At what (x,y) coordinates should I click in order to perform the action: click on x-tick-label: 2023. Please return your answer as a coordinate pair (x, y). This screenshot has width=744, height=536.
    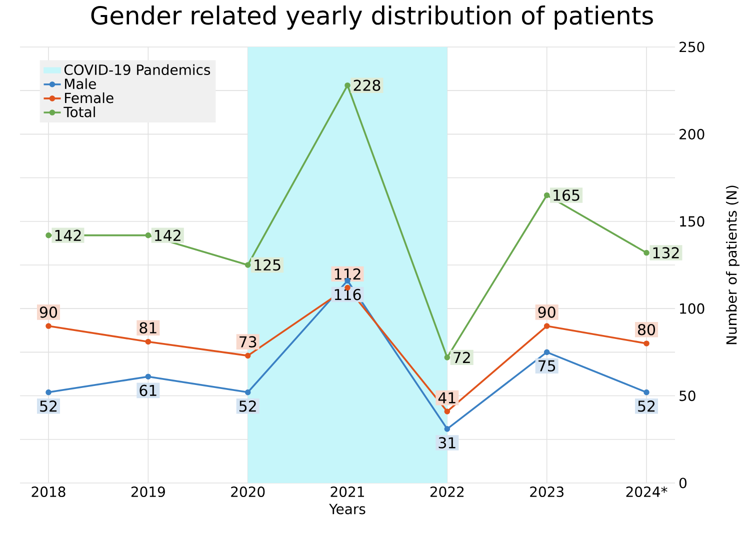
    Looking at the image, I should click on (547, 492).